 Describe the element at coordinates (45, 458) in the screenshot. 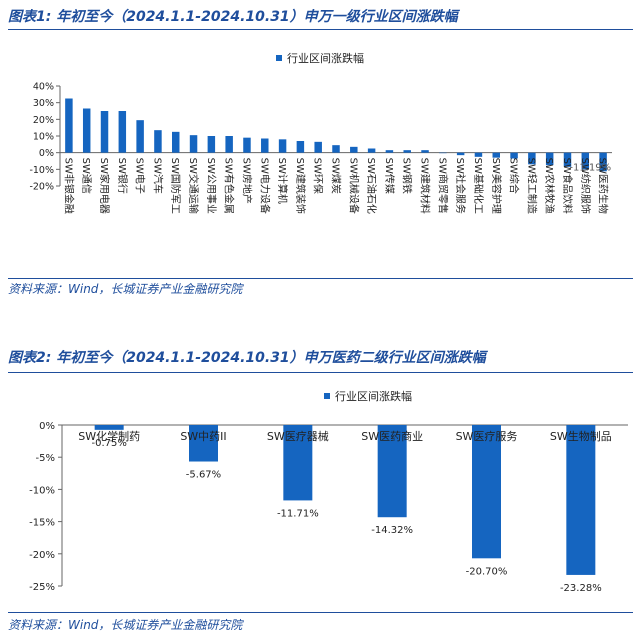

I see `y-tick-label: -5%` at that location.